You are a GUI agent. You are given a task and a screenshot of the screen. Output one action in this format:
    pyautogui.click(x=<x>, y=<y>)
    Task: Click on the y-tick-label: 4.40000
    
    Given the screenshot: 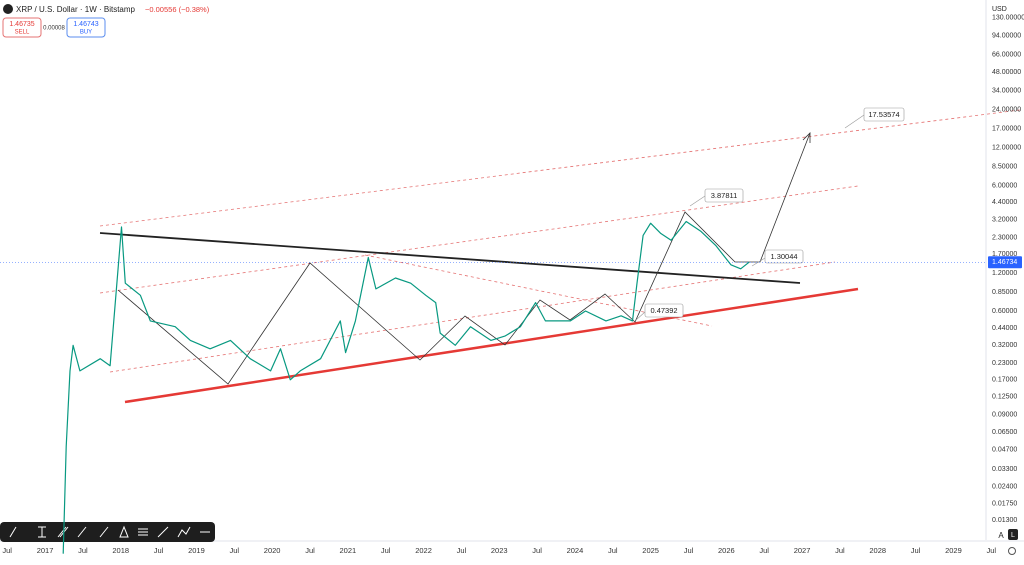 What is the action you would take?
    pyautogui.click(x=1004, y=202)
    